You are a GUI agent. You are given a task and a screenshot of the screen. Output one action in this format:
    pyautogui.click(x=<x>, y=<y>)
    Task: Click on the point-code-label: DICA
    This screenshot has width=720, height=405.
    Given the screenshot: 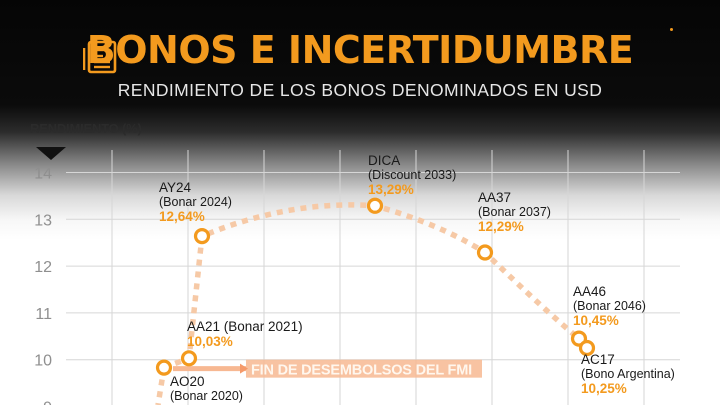 What is the action you would take?
    pyautogui.click(x=384, y=160)
    